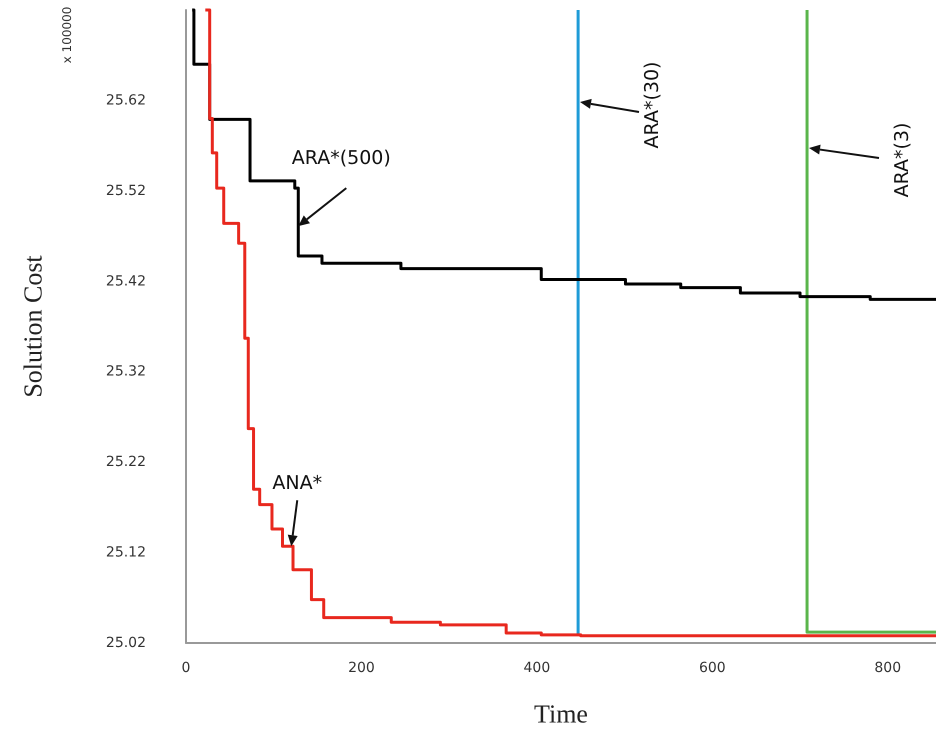 The image size is (936, 746). What do you see at coordinates (126, 552) in the screenshot?
I see `y-tick-label: 25.12` at bounding box center [126, 552].